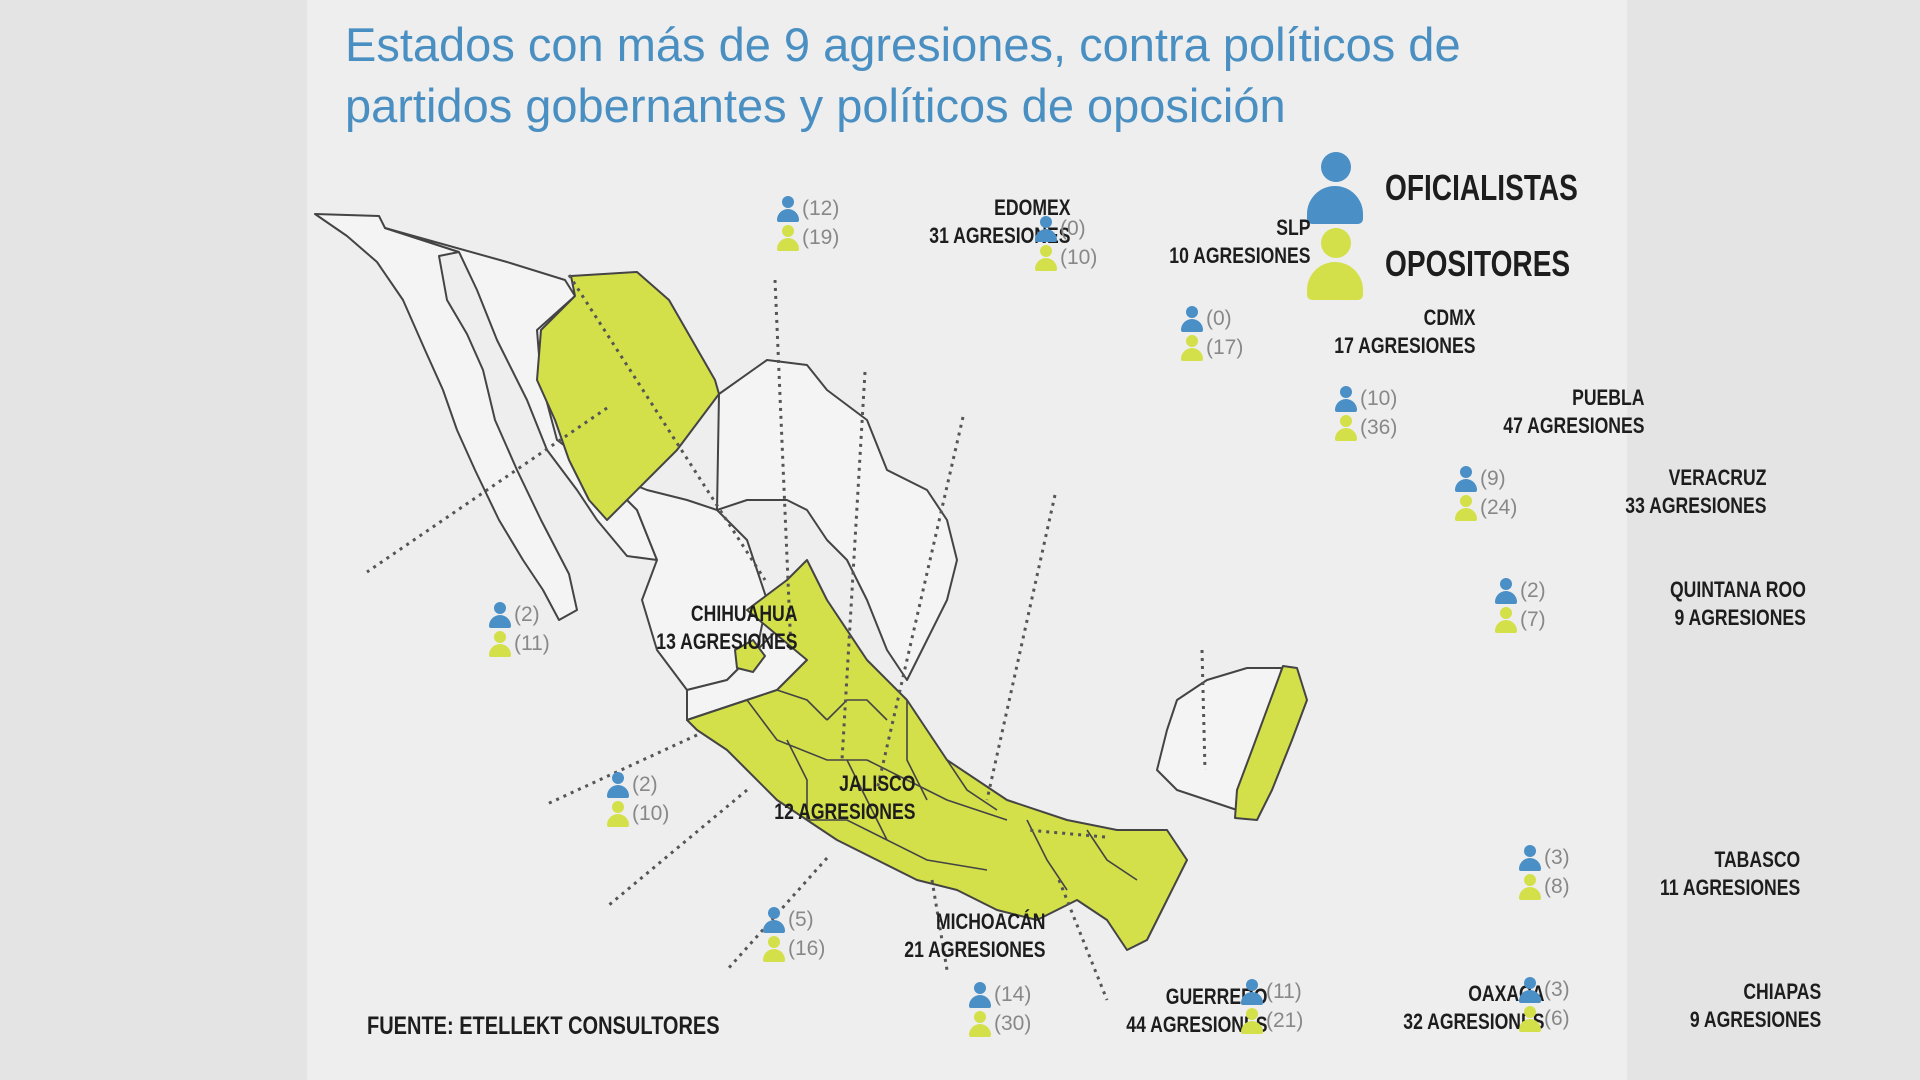  What do you see at coordinates (1486, 493) in the screenshot?
I see `state-counts-veracruz: (9) (24)` at bounding box center [1486, 493].